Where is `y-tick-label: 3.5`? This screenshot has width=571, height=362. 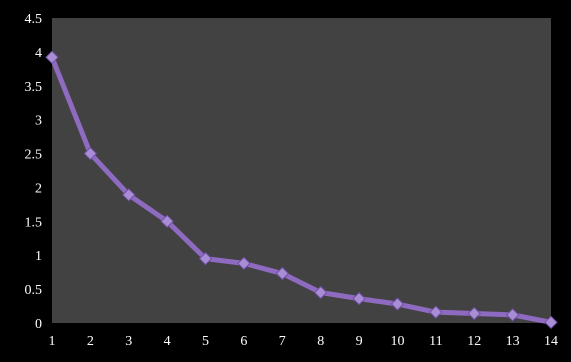 y-tick-label: 3.5 is located at coordinates (34, 87).